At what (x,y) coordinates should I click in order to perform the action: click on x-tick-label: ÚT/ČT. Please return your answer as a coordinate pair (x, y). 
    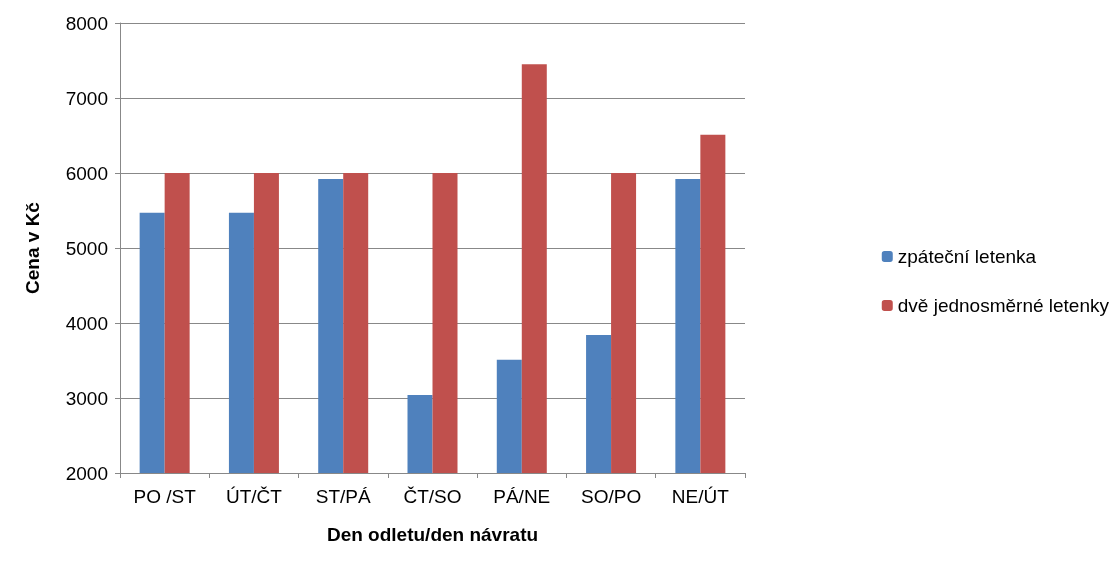
    Looking at the image, I should click on (254, 496).